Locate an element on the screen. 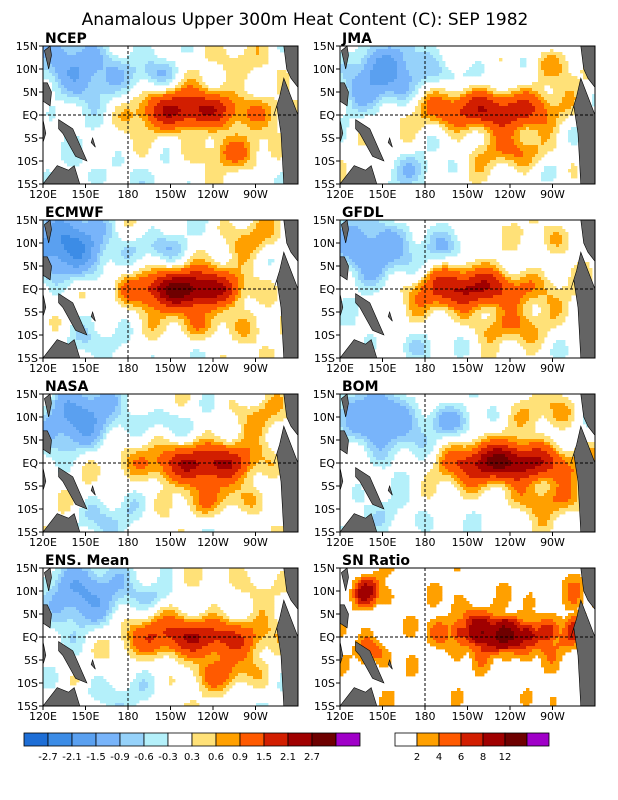 Image resolution: width=618 pixels, height=800 pixels. panel-title: JMA is located at coordinates (356, 39).